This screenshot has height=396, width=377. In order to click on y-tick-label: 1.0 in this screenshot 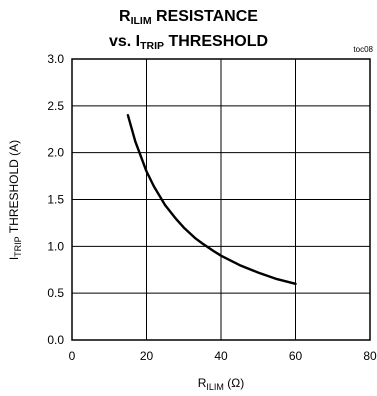, I will do `click(55, 246)`.